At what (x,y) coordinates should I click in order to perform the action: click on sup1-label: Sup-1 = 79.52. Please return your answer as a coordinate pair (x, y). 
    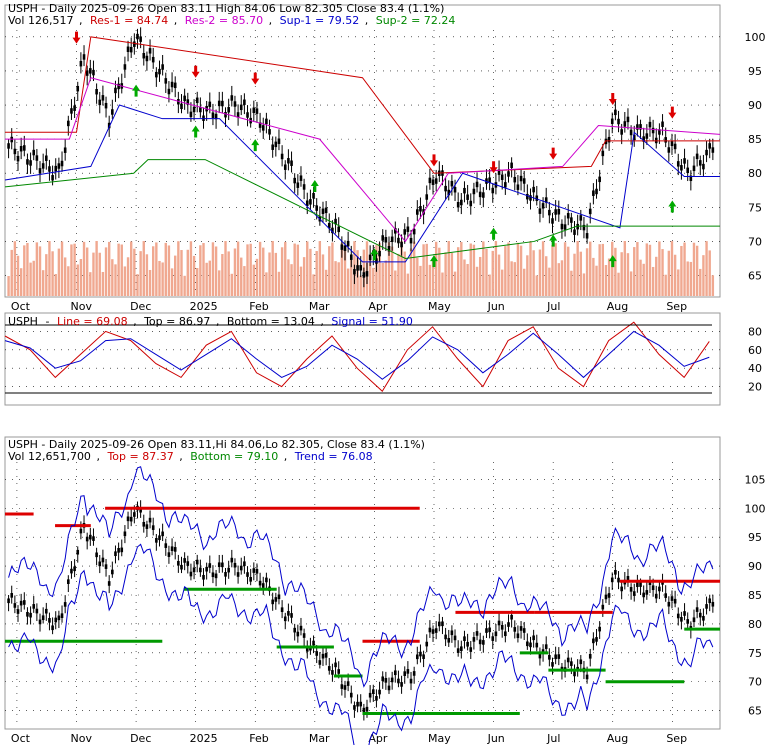
    Looking at the image, I should click on (320, 20).